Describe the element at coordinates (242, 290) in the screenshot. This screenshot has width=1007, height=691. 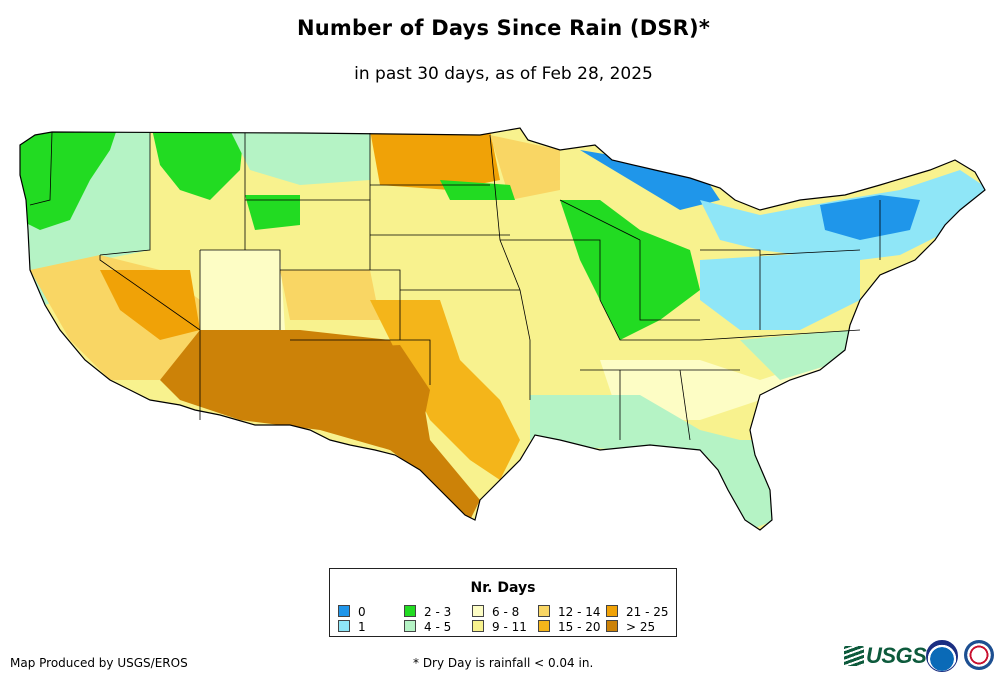
I see `region-utah` at that location.